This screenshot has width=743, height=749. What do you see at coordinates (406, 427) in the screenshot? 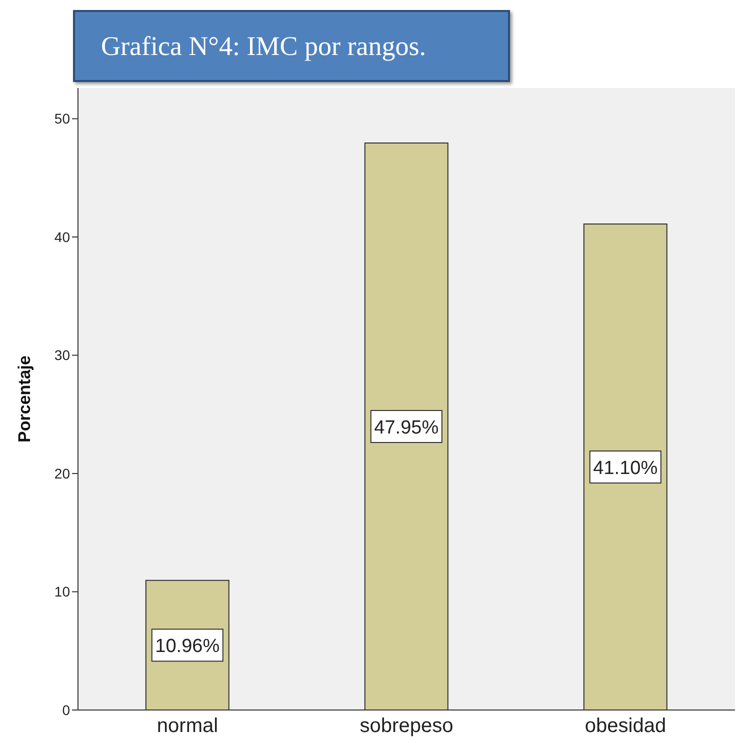
I see `data-label: 47.95%` at bounding box center [406, 427].